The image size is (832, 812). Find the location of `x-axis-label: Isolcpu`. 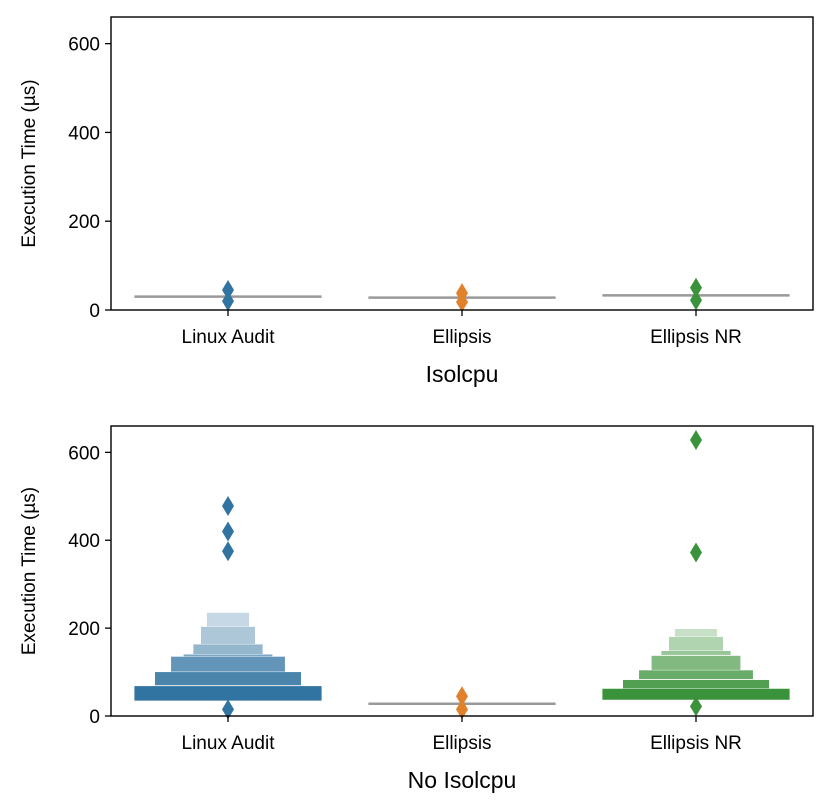

x-axis-label: Isolcpu is located at coordinates (462, 374).